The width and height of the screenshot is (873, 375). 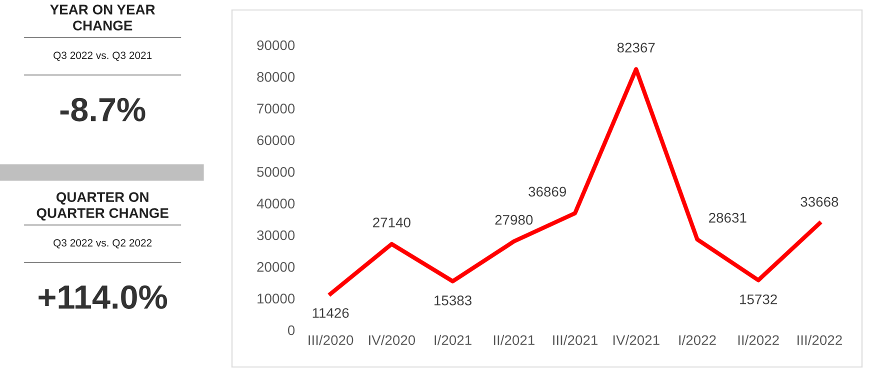 I want to click on x-tick-label: III/2021, so click(x=575, y=340).